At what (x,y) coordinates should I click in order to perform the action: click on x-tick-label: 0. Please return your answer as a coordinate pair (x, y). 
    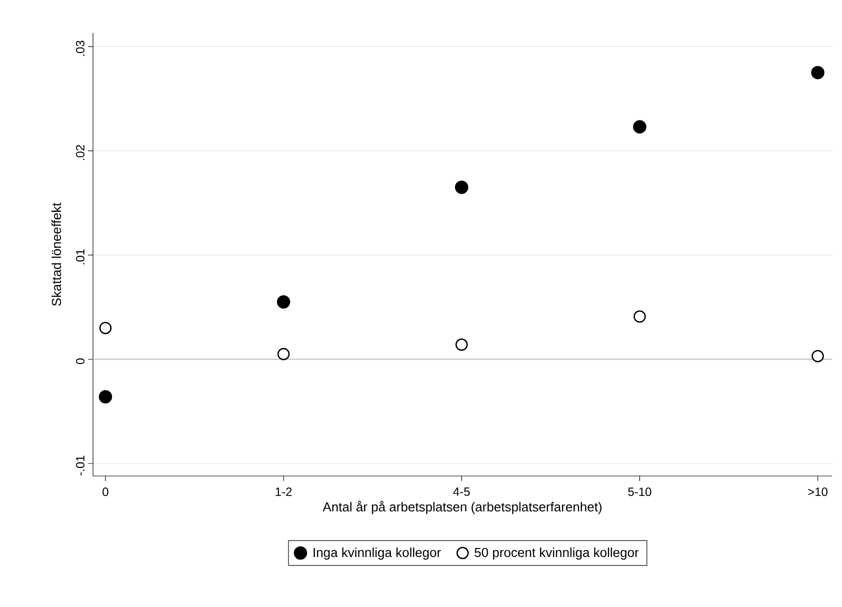
    Looking at the image, I should click on (105, 492).